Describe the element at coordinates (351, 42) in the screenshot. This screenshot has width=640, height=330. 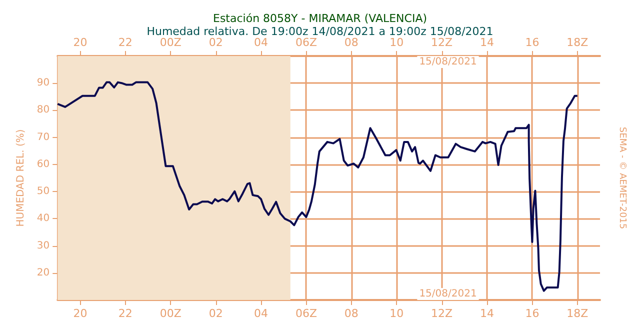
I see `x2-tick-label: 08` at that location.